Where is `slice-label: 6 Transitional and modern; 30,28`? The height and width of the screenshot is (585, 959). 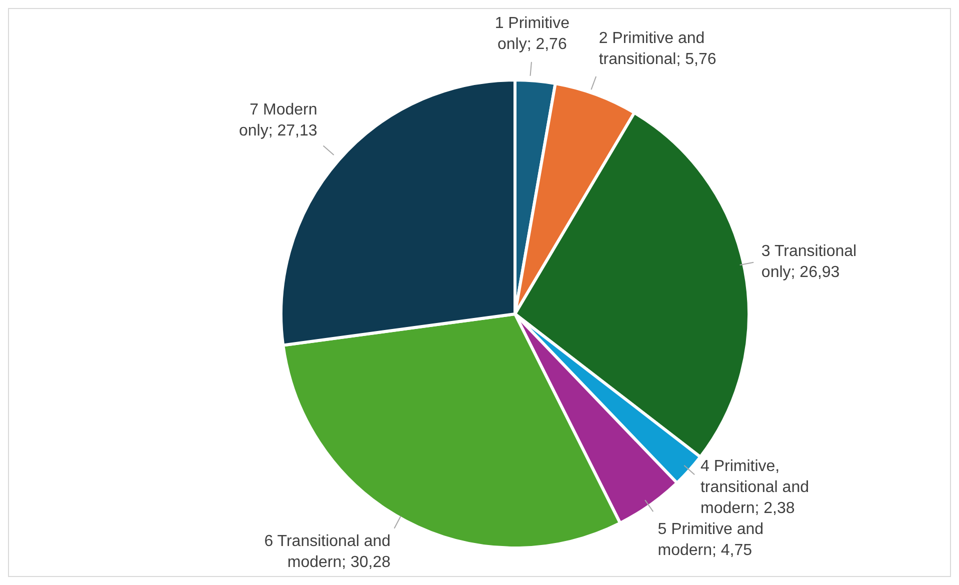
slice-label: 6 Transitional and modern; 30,28 is located at coordinates (327, 552).